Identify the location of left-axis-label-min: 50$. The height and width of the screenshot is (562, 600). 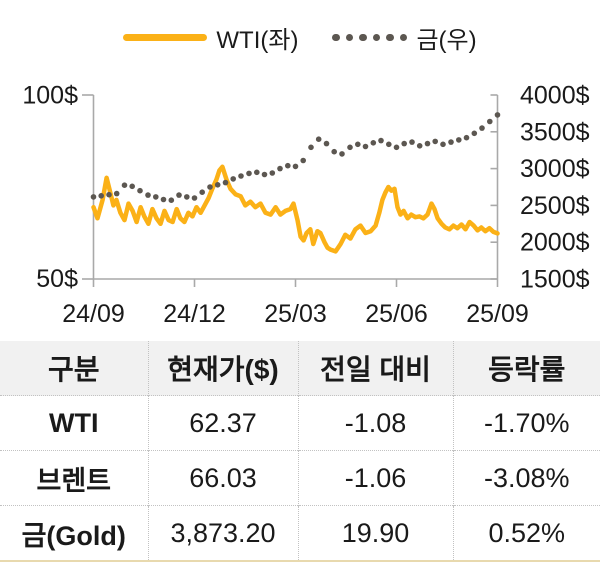
(57, 279).